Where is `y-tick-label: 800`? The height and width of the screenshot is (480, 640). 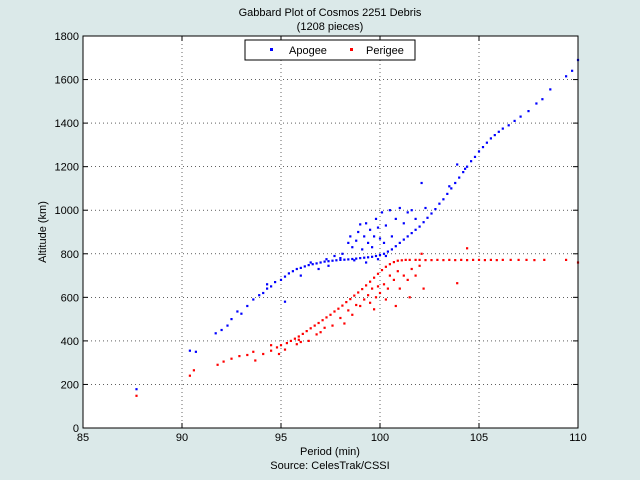
y-tick-label: 800 is located at coordinates (70, 255).